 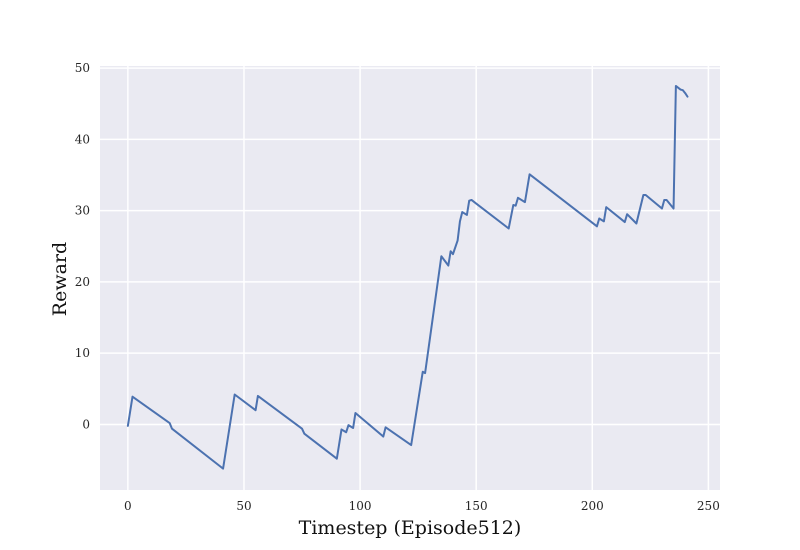 I want to click on x-tick-label: 100, so click(x=360, y=506).